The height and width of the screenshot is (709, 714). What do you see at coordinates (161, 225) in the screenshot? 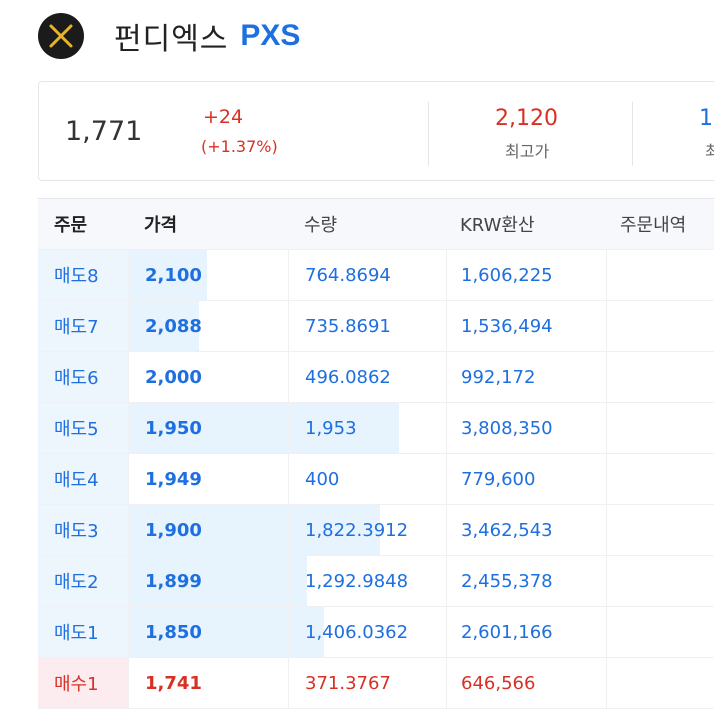
I see `header-price: 가격` at bounding box center [161, 225].